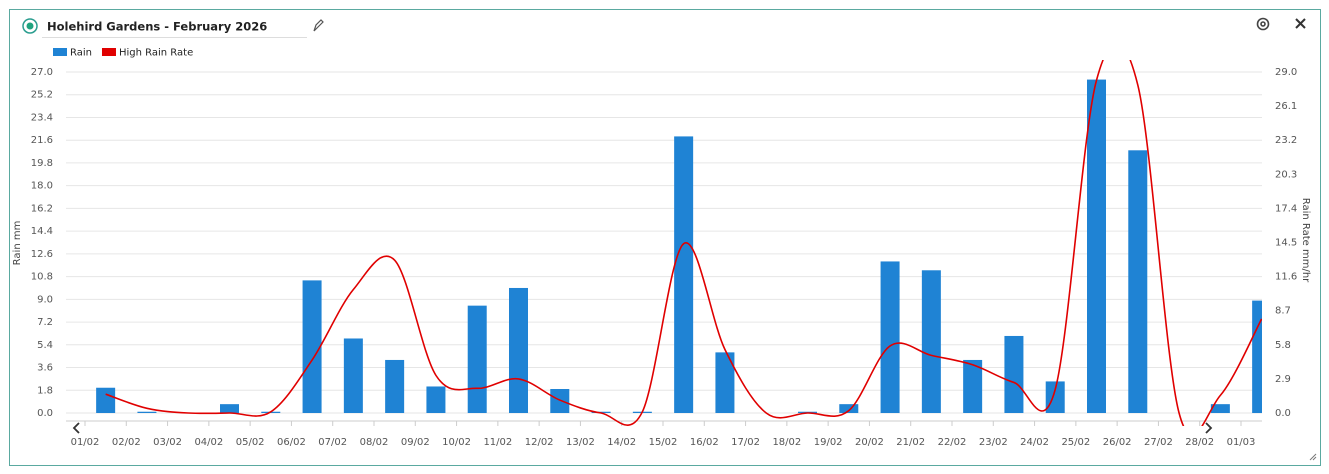 This screenshot has height=474, width=1329. I want to click on y-axis-title: Rain mm, so click(17, 243).